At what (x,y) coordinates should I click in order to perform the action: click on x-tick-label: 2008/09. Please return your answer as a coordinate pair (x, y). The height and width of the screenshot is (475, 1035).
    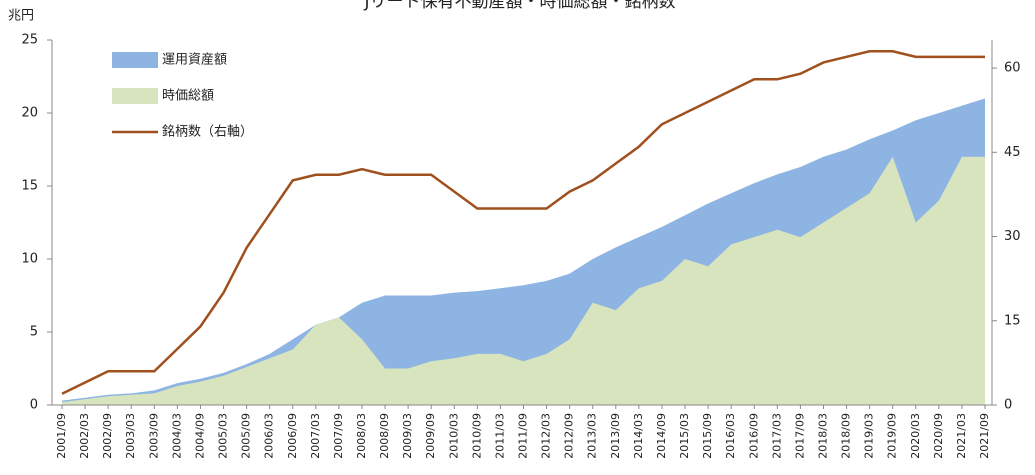
    Looking at the image, I should click on (384, 436).